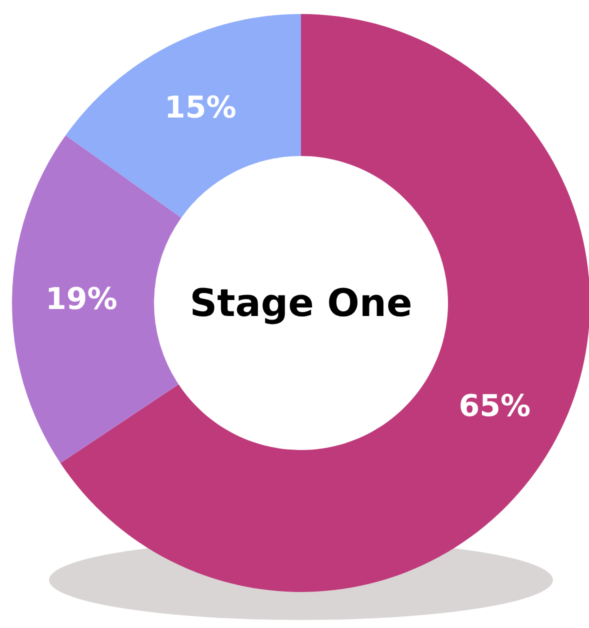 The height and width of the screenshot is (628, 589). Describe the element at coordinates (200, 108) in the screenshot. I see `data-label: 15%` at that location.